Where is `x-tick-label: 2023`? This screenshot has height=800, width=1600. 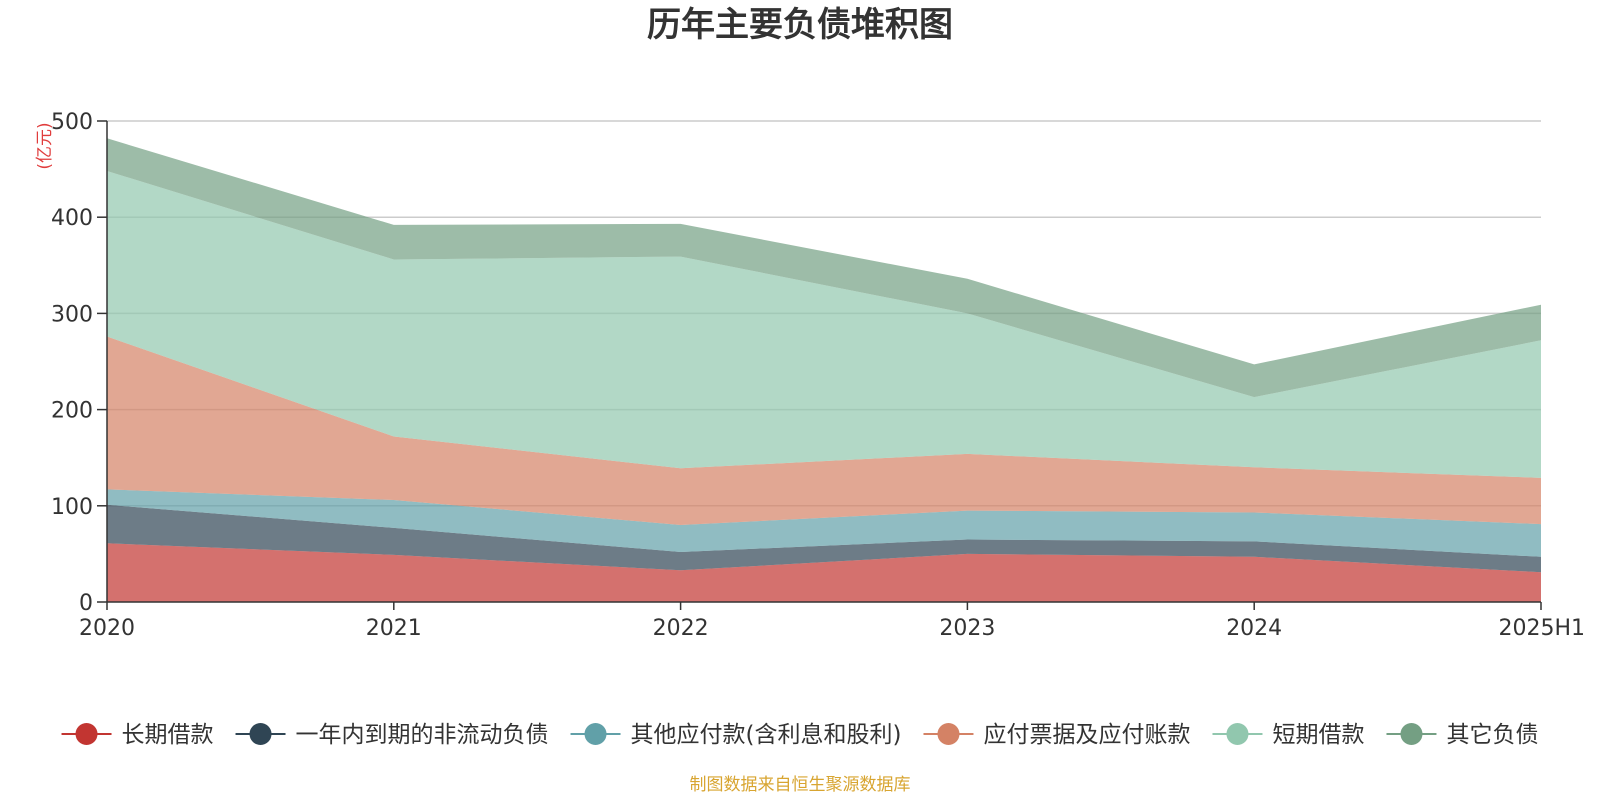
x-tick-label: 2023 is located at coordinates (967, 628).